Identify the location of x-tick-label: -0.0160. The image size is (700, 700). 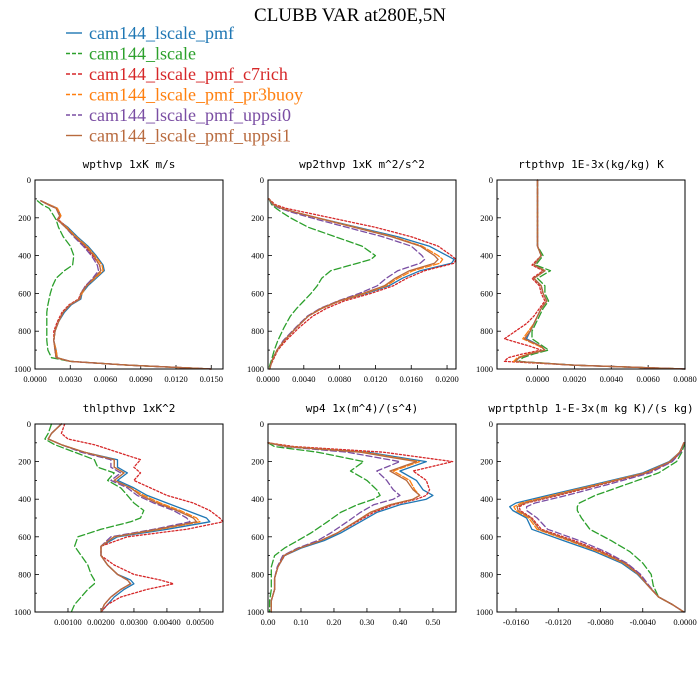
(516, 622).